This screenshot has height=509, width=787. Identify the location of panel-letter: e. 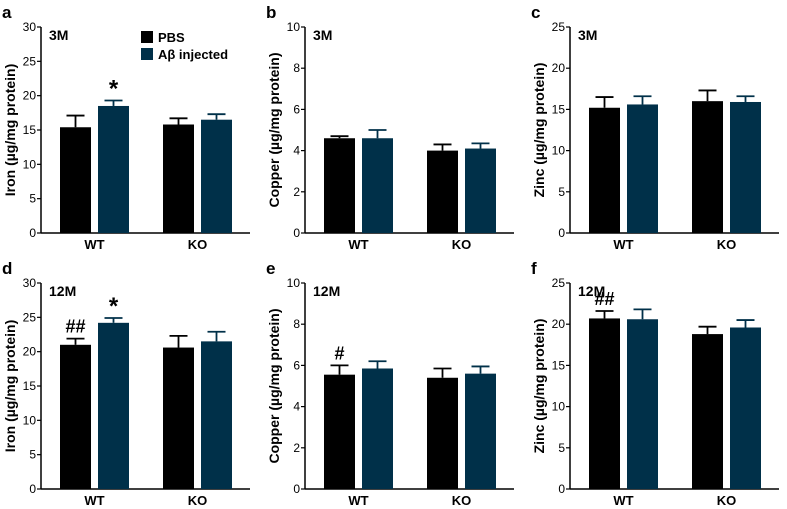
(270, 268).